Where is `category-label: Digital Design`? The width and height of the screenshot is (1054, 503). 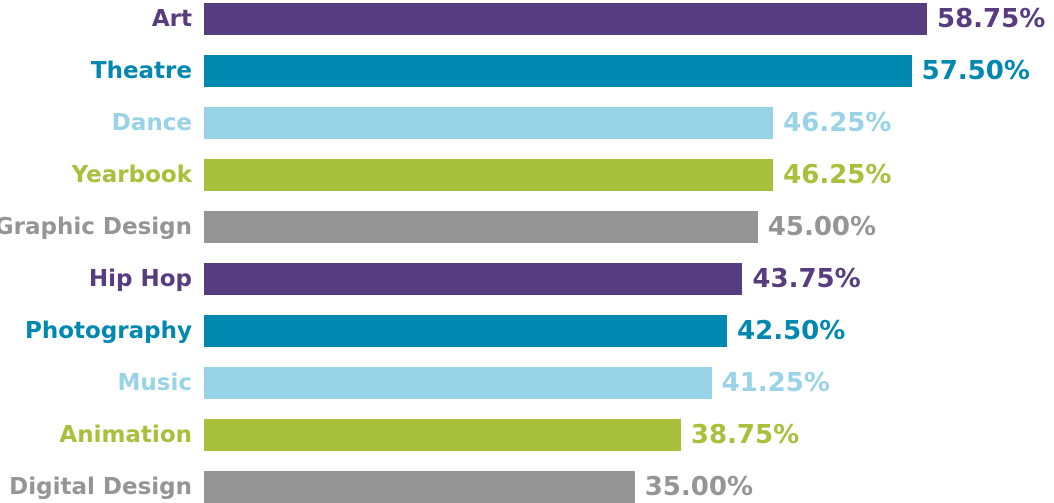 category-label: Digital Design is located at coordinates (100, 487).